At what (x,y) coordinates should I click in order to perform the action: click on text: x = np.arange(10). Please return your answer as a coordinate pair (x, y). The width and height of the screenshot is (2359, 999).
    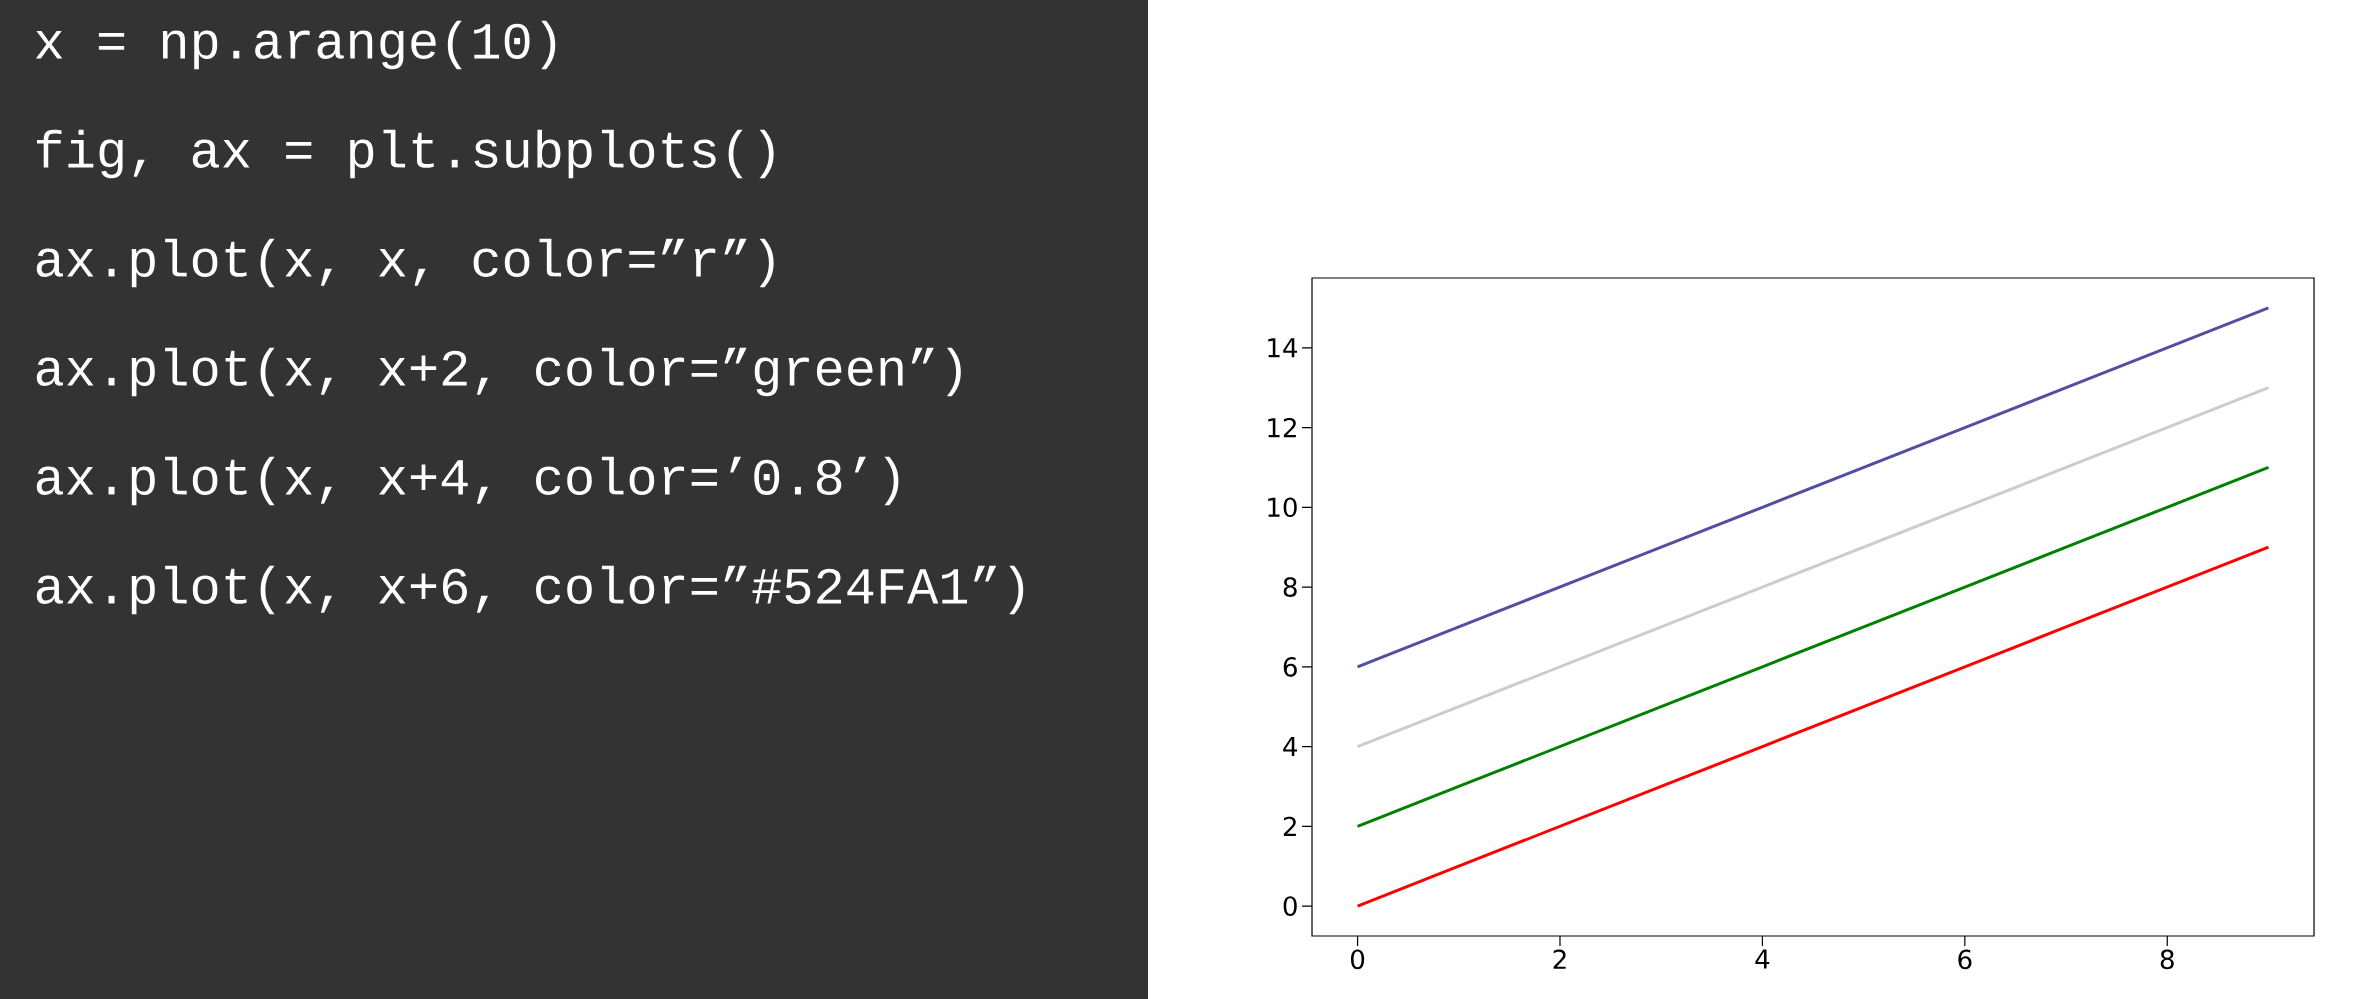
    Looking at the image, I should click on (295, 45).